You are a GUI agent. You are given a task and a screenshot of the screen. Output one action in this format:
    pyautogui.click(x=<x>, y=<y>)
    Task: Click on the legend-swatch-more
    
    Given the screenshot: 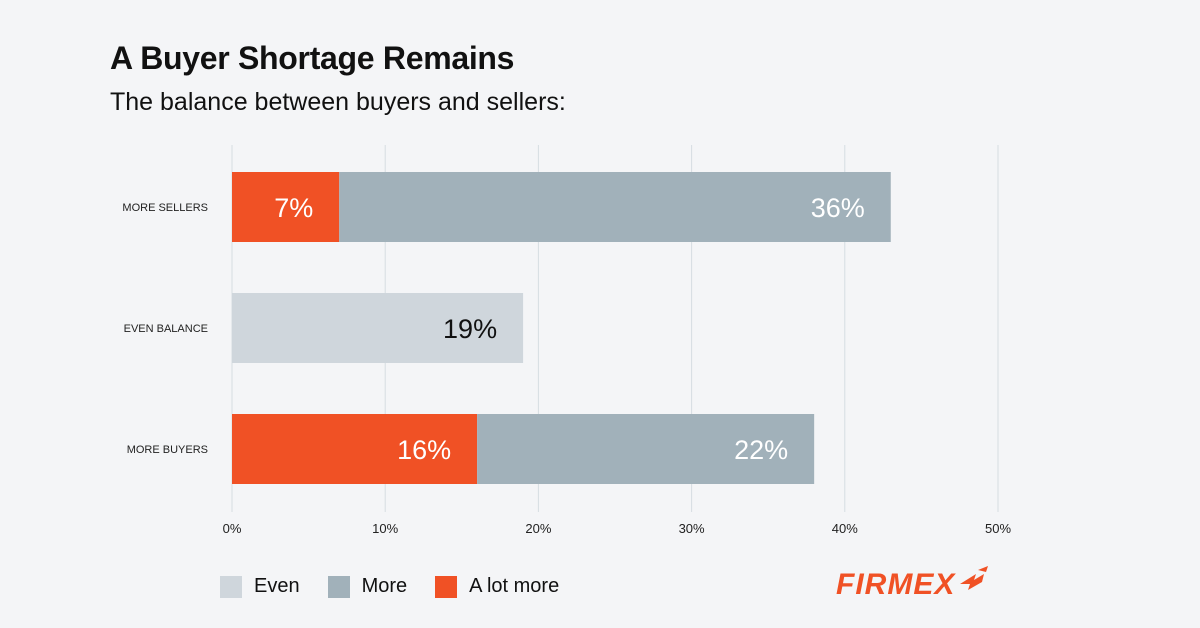 What is the action you would take?
    pyautogui.click(x=338, y=586)
    